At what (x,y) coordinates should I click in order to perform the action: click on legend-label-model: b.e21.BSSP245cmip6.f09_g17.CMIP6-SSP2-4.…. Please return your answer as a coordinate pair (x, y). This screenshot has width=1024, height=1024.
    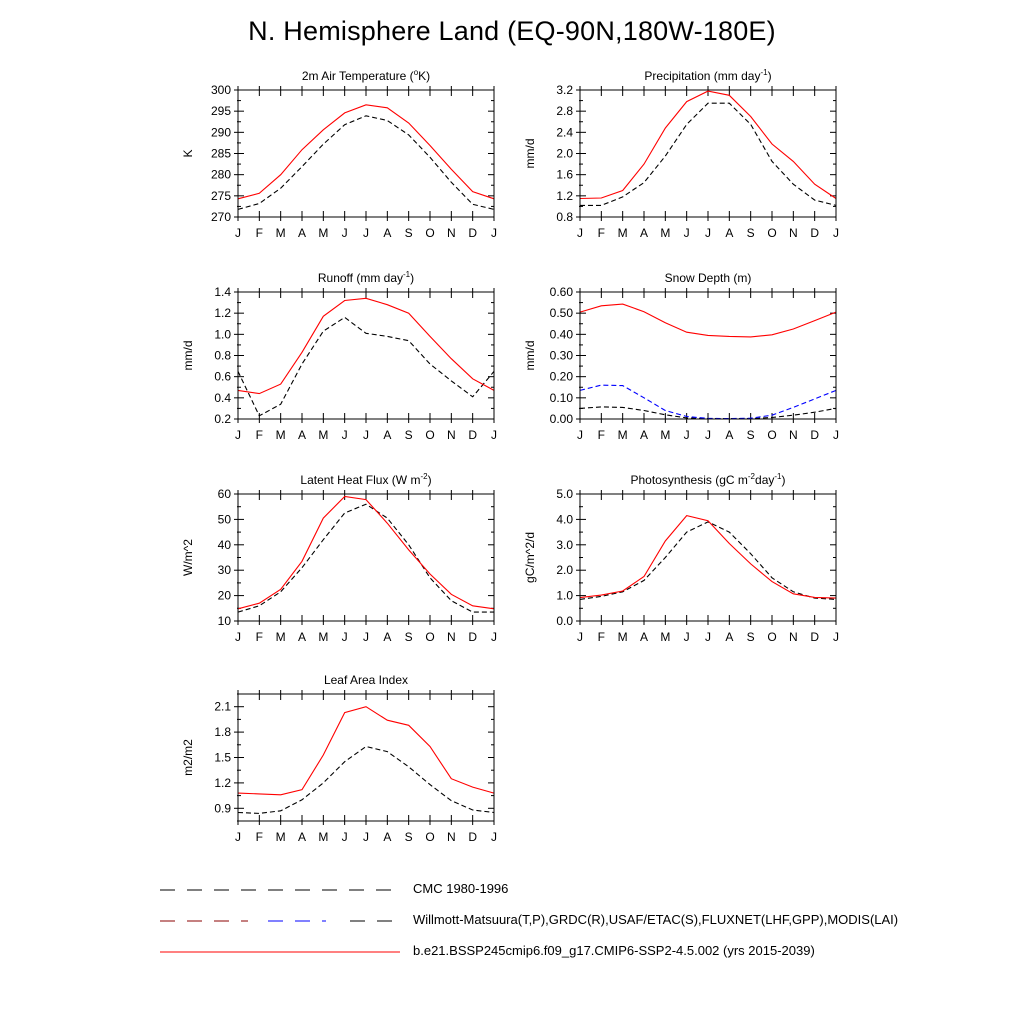
    Looking at the image, I should click on (614, 950).